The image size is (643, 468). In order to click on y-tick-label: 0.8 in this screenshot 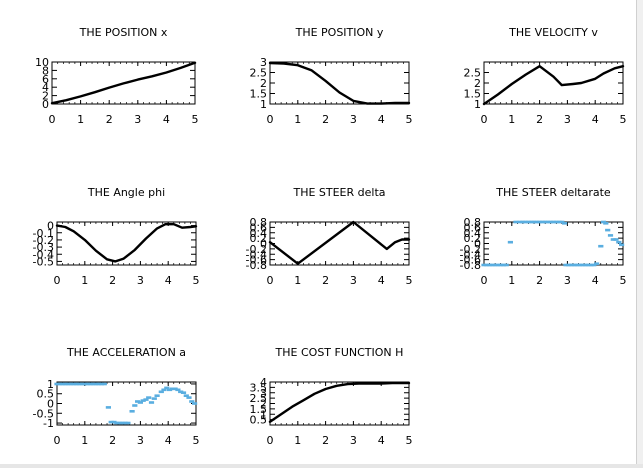, I will do `click(473, 222)`.